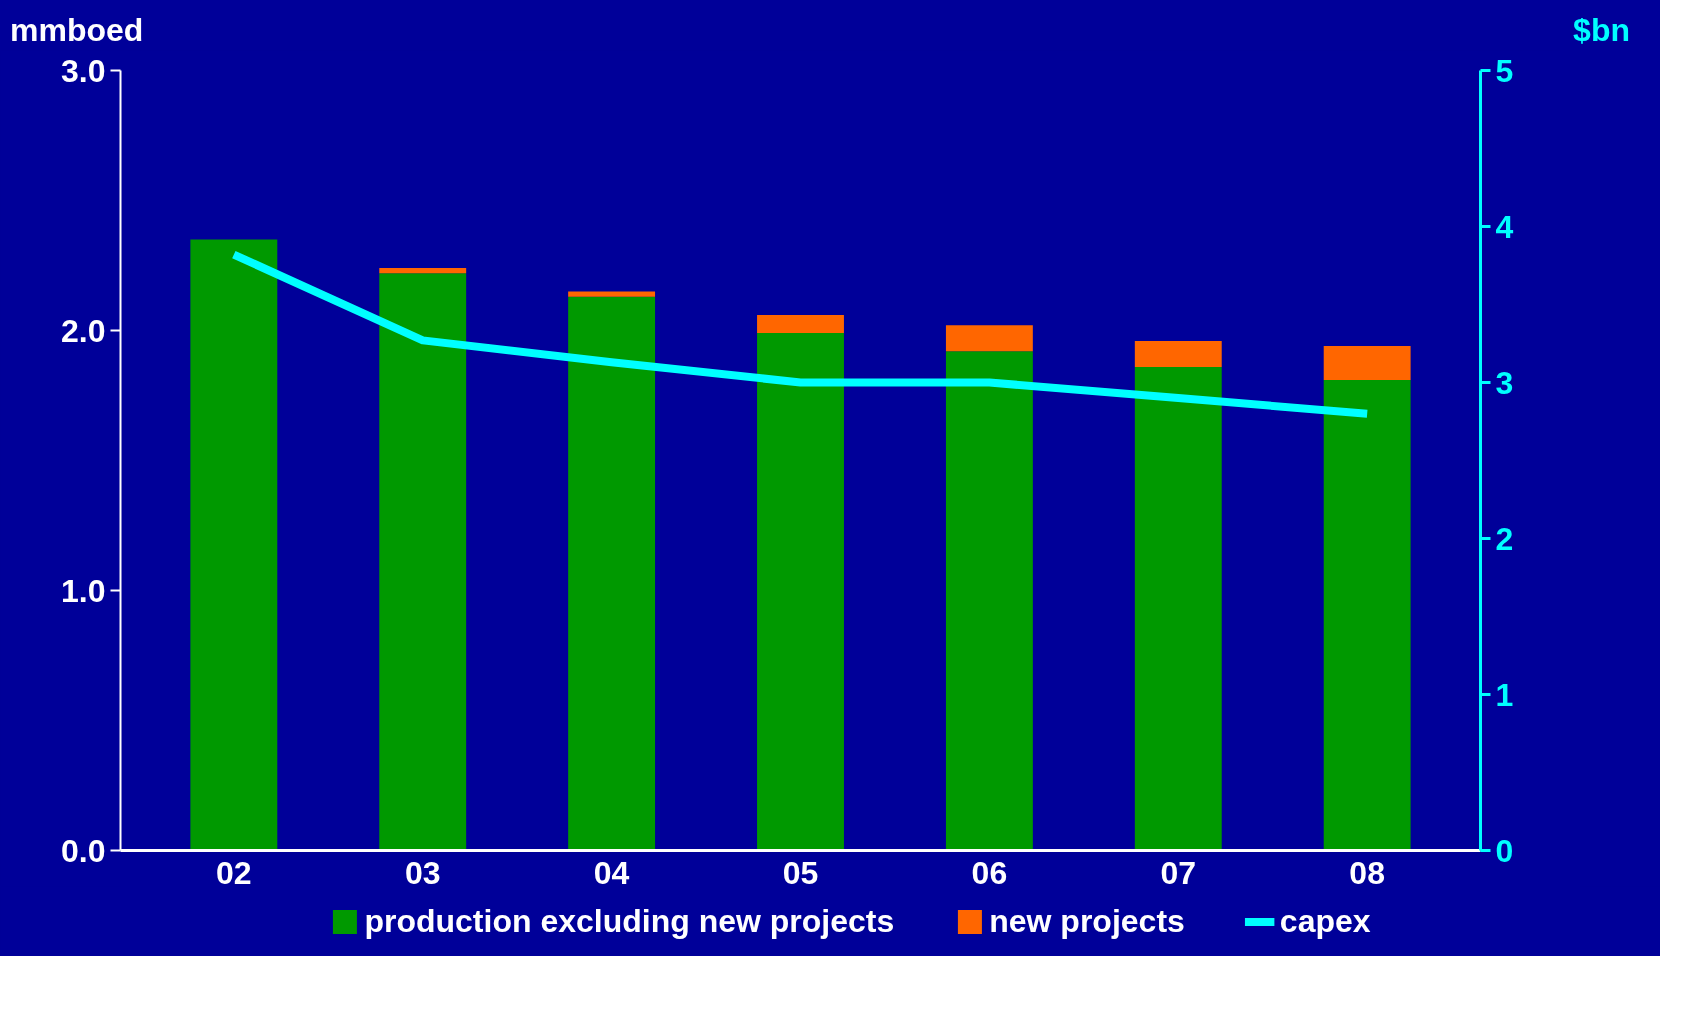  What do you see at coordinates (629, 921) in the screenshot?
I see `legend-label: production excluding new projects` at bounding box center [629, 921].